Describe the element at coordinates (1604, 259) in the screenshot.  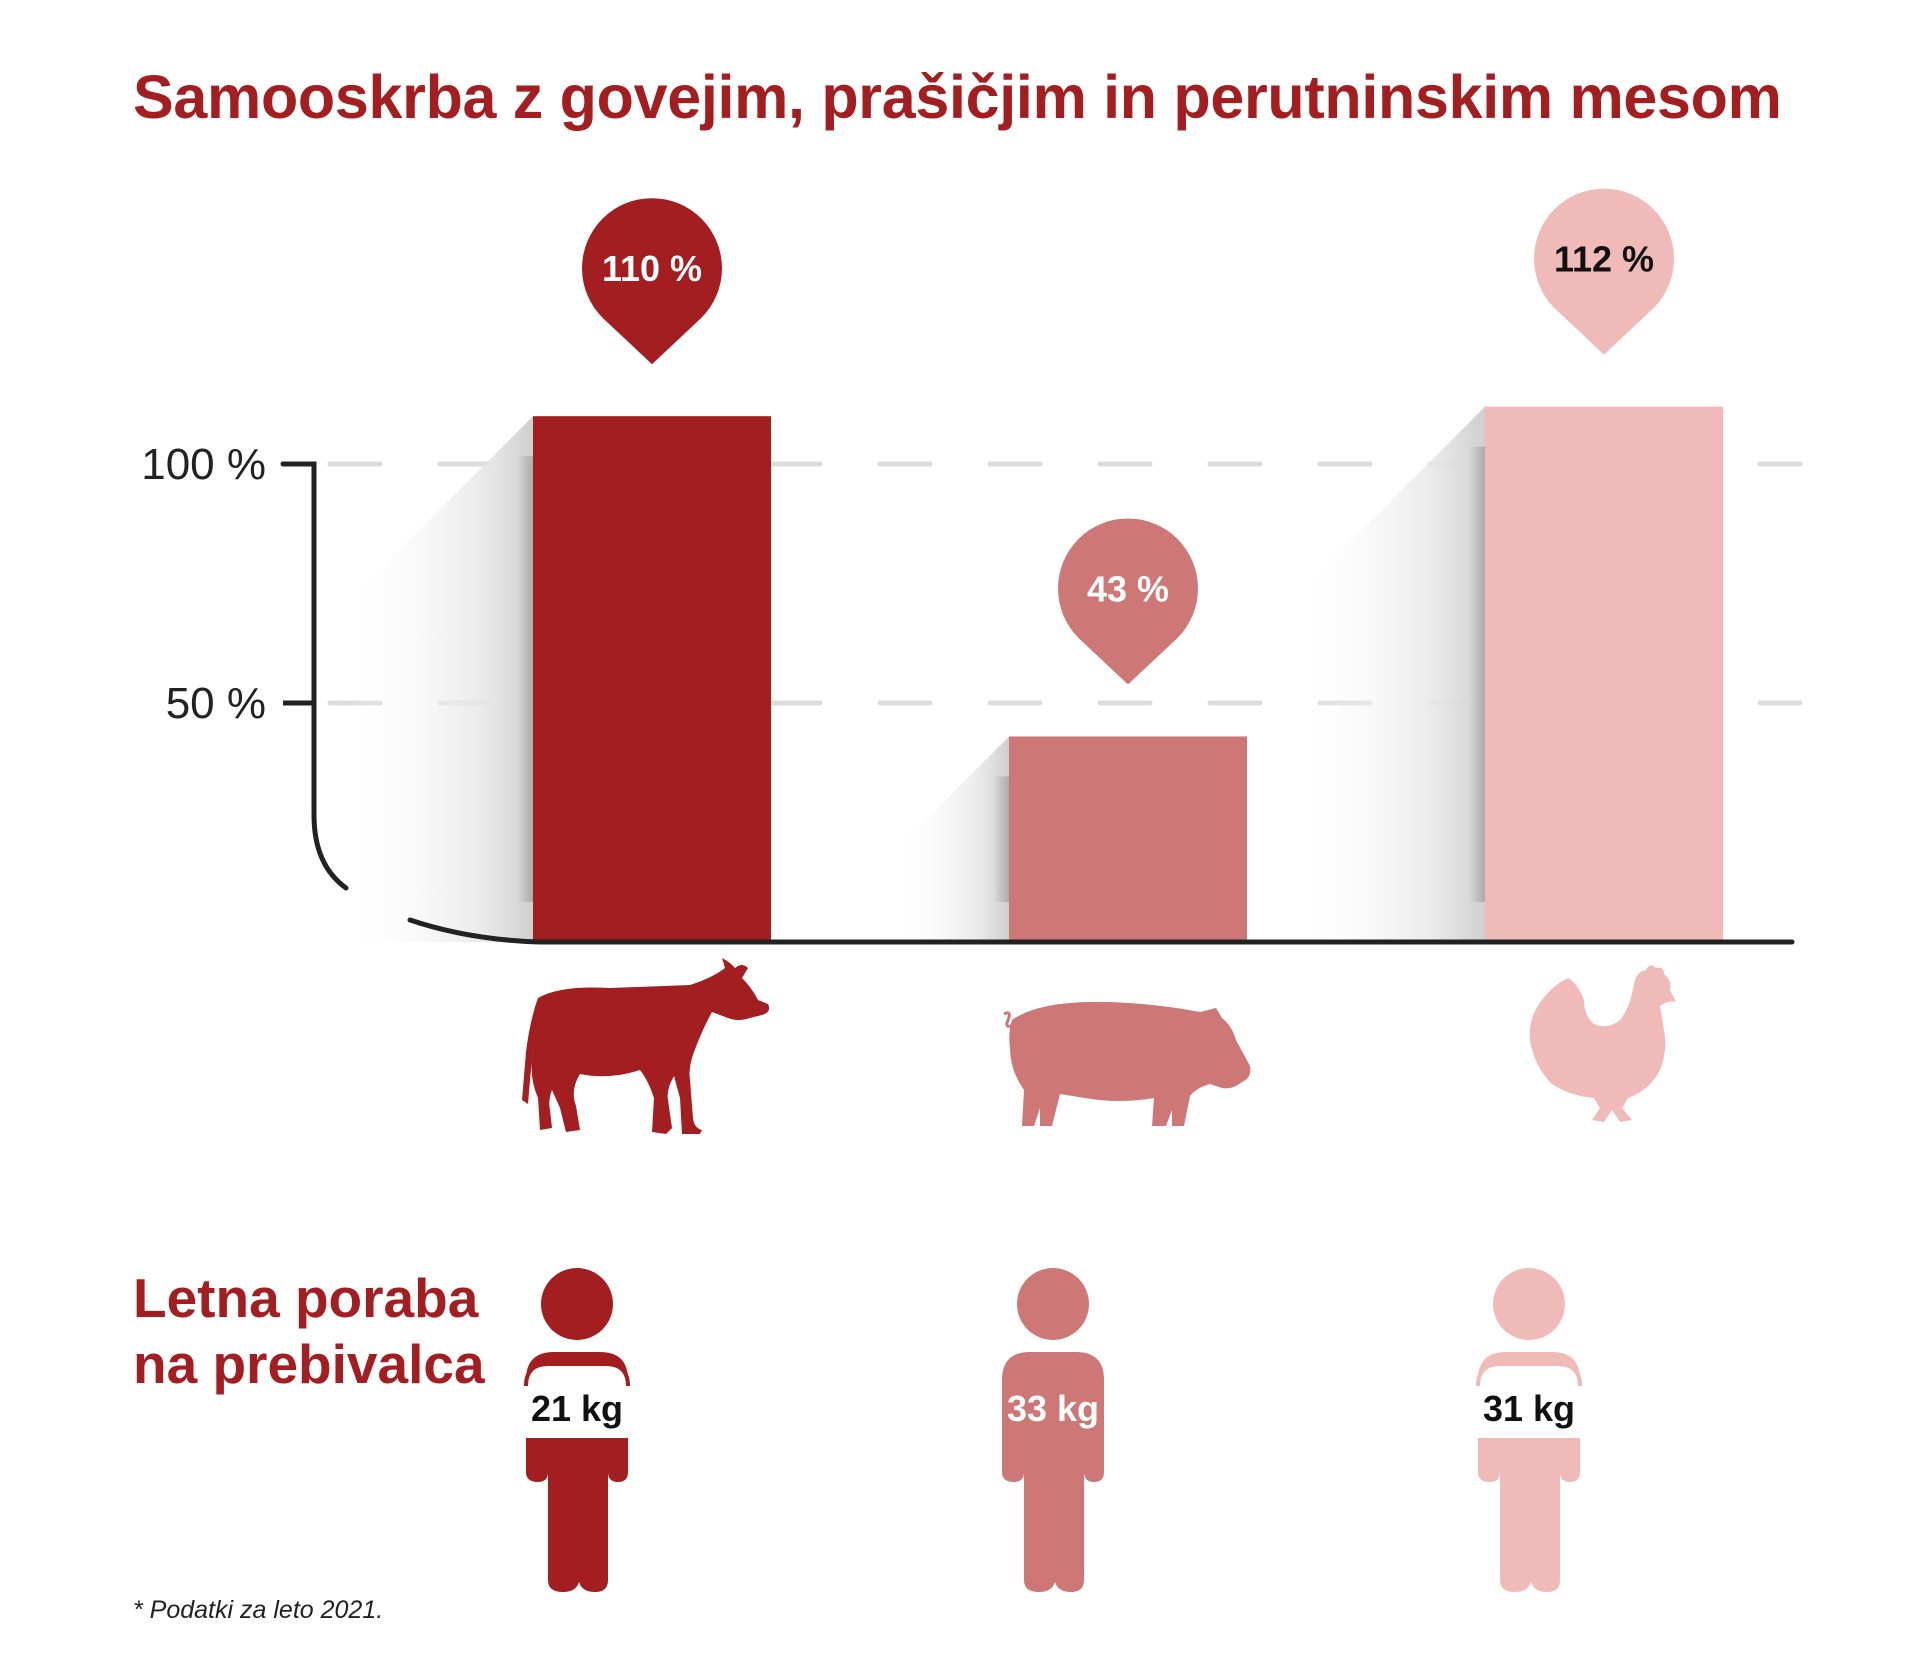
I see `value-label: 112 %` at that location.